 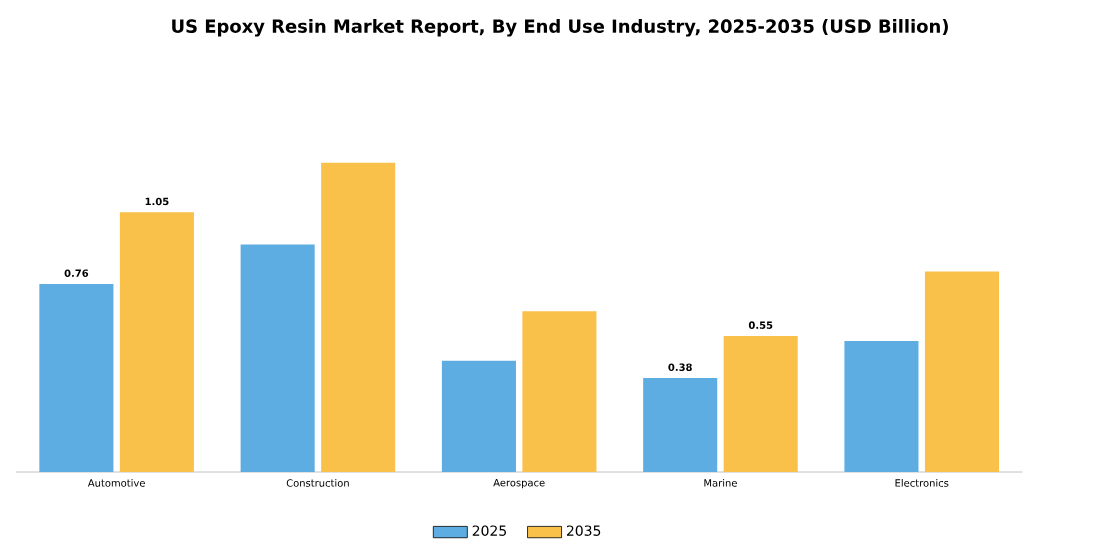 What do you see at coordinates (560, 28) in the screenshot?
I see `chart-title: US Epoxy Resin Market Report, By End Use Industry, 2025-2035 (USD Billion)` at bounding box center [560, 28].